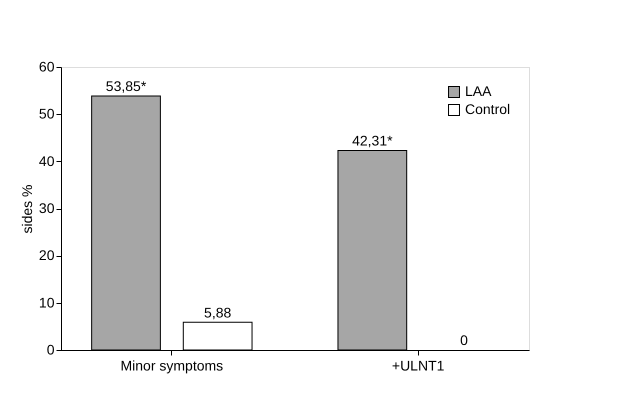  What do you see at coordinates (46, 66) in the screenshot?
I see `y-tick-label: 60` at bounding box center [46, 66].